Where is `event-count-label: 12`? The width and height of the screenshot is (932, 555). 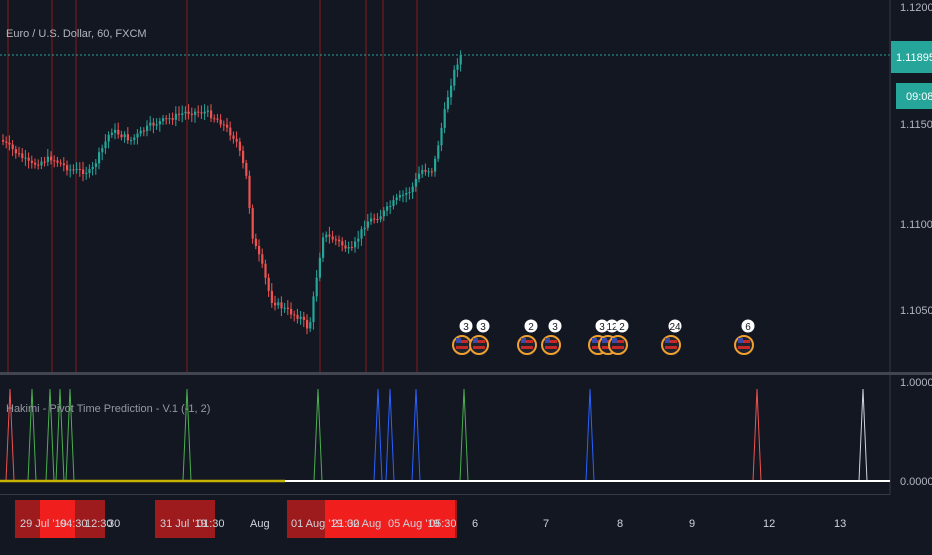 event-count-label: 12 is located at coordinates (612, 327).